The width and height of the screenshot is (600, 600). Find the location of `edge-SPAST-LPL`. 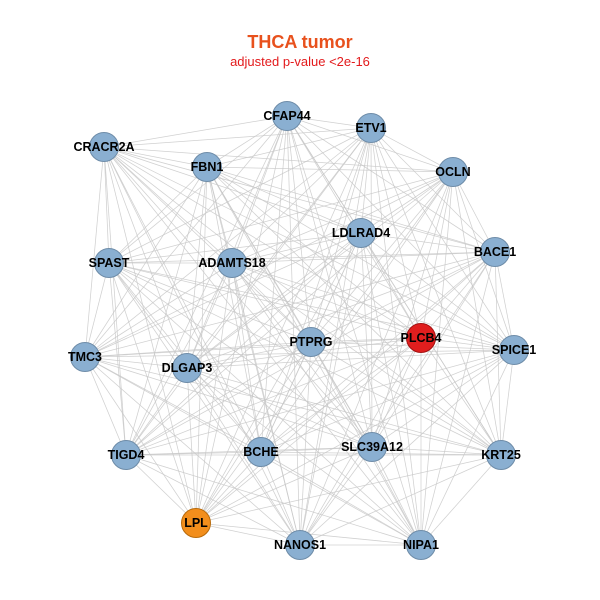

edge-SPAST-LPL is located at coordinates (152, 393).